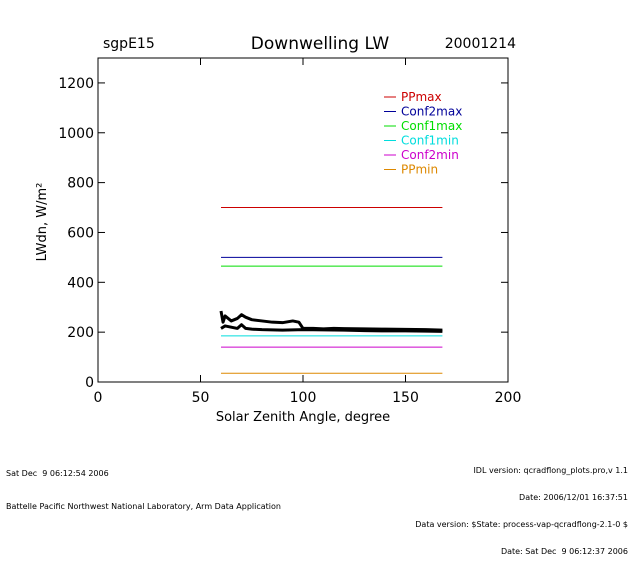 This screenshot has height=565, width=640. I want to click on y-tick-label: 1000, so click(76, 134).